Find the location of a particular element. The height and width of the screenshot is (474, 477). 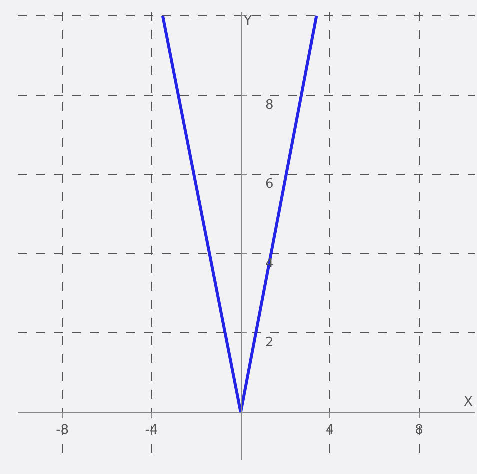

y-tick-label: 2 is located at coordinates (270, 343).